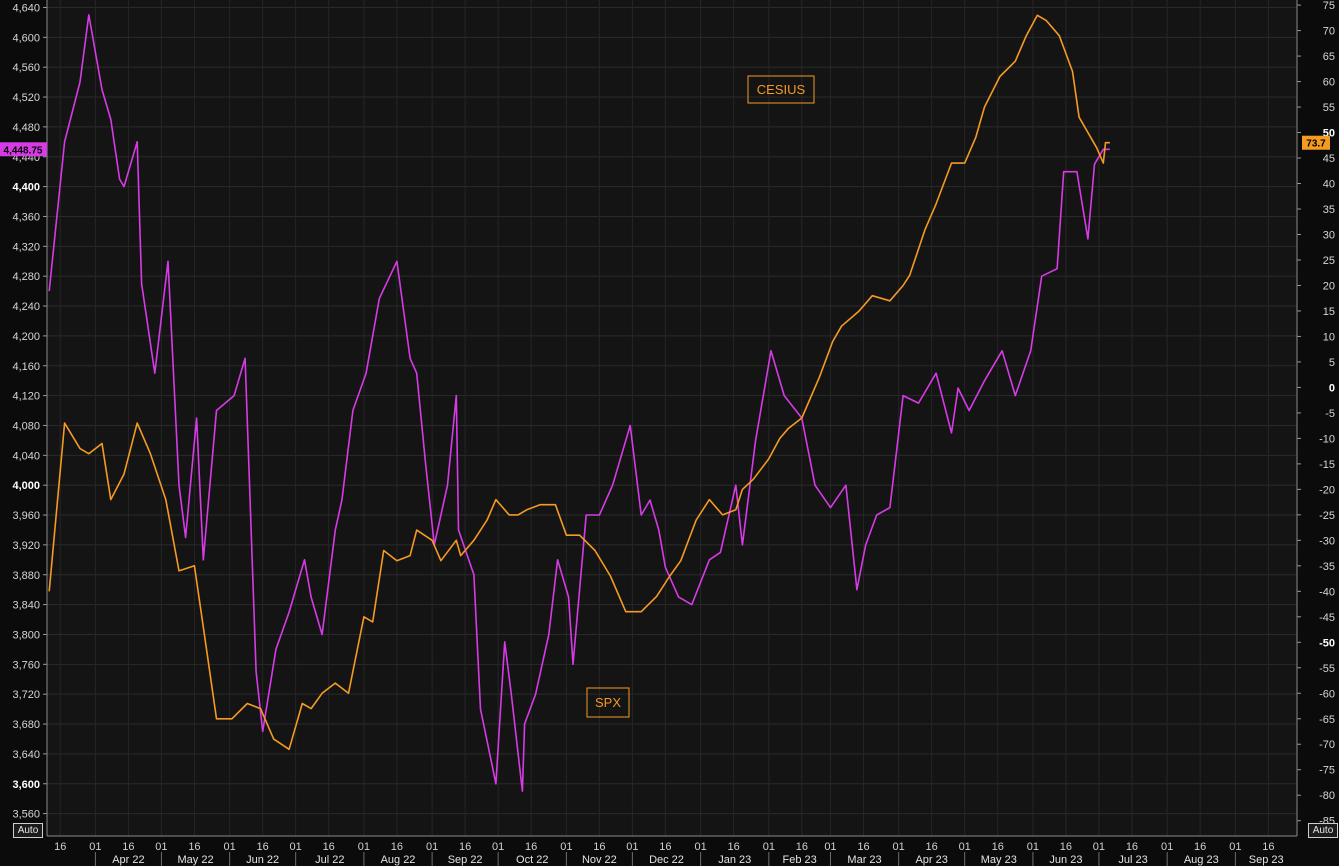 The height and width of the screenshot is (866, 1339). Describe the element at coordinates (1323, 830) in the screenshot. I see `auto-scale-right-button: Auto` at that location.